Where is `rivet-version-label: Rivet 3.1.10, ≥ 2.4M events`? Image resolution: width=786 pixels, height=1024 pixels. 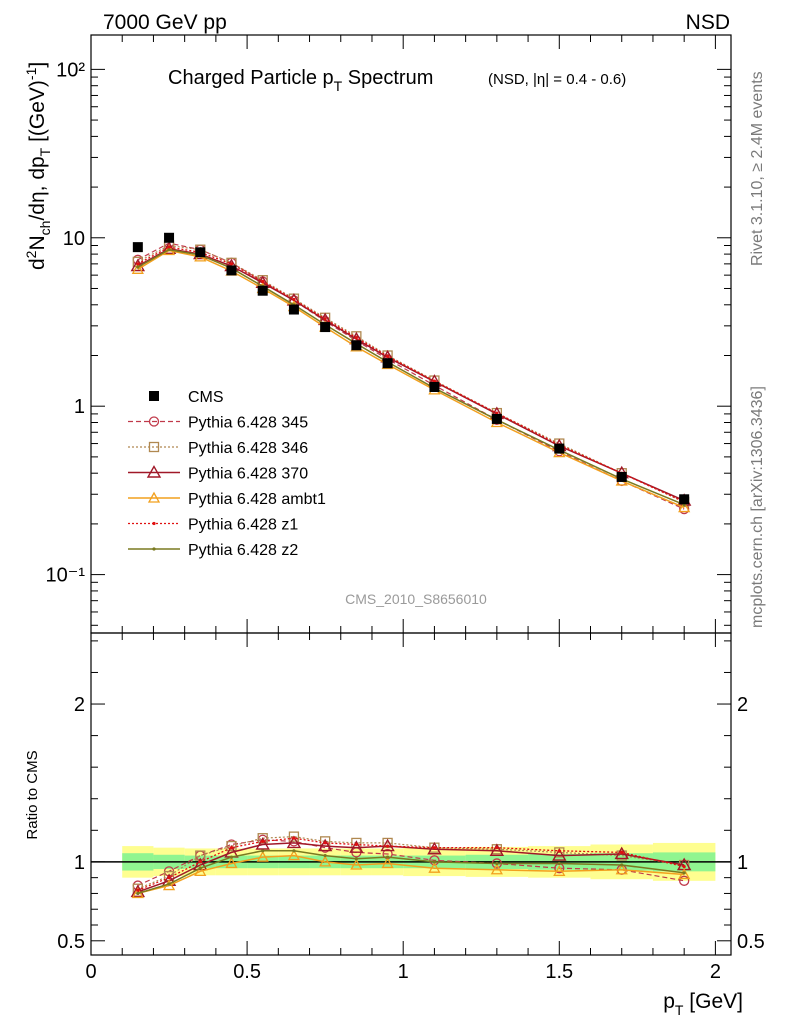
rivet-version-label: Rivet 3.1.10, ≥ 2.4M events is located at coordinates (757, 168).